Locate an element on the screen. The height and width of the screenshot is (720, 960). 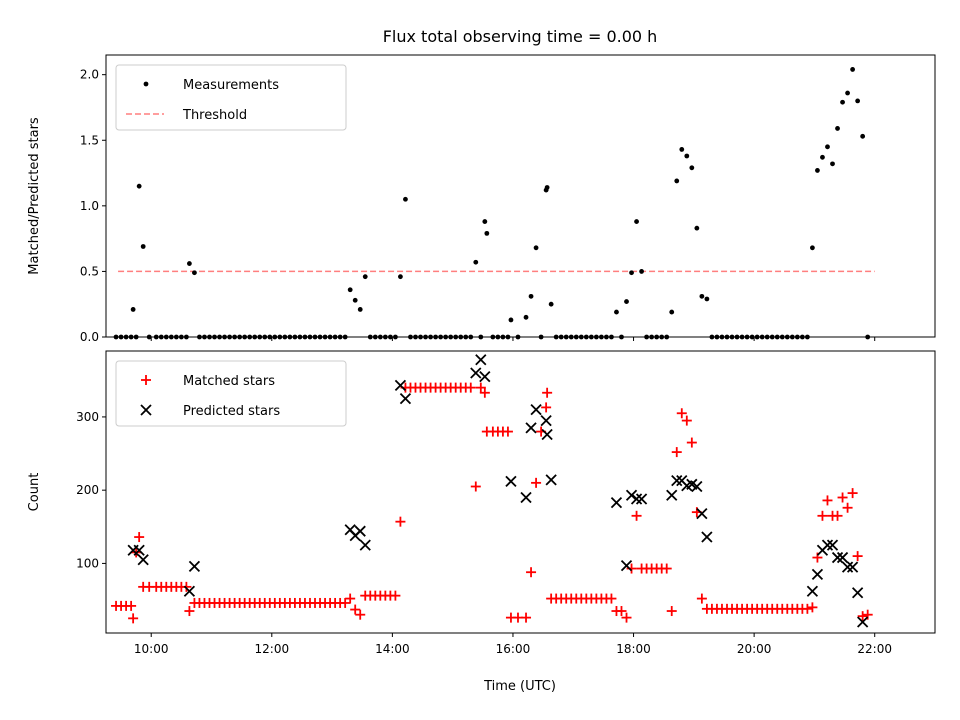
y-tick-label: 2.0 is located at coordinates (89, 75).